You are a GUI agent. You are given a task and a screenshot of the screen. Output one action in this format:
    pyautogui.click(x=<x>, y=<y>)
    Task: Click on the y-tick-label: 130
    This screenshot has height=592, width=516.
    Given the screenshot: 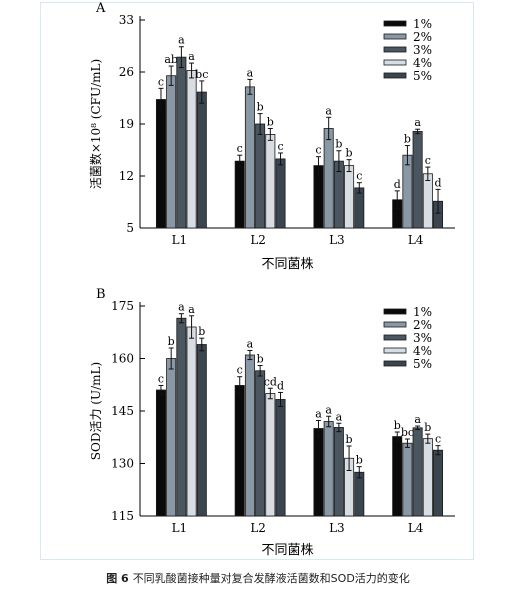 What is the action you would take?
    pyautogui.click(x=122, y=464)
    